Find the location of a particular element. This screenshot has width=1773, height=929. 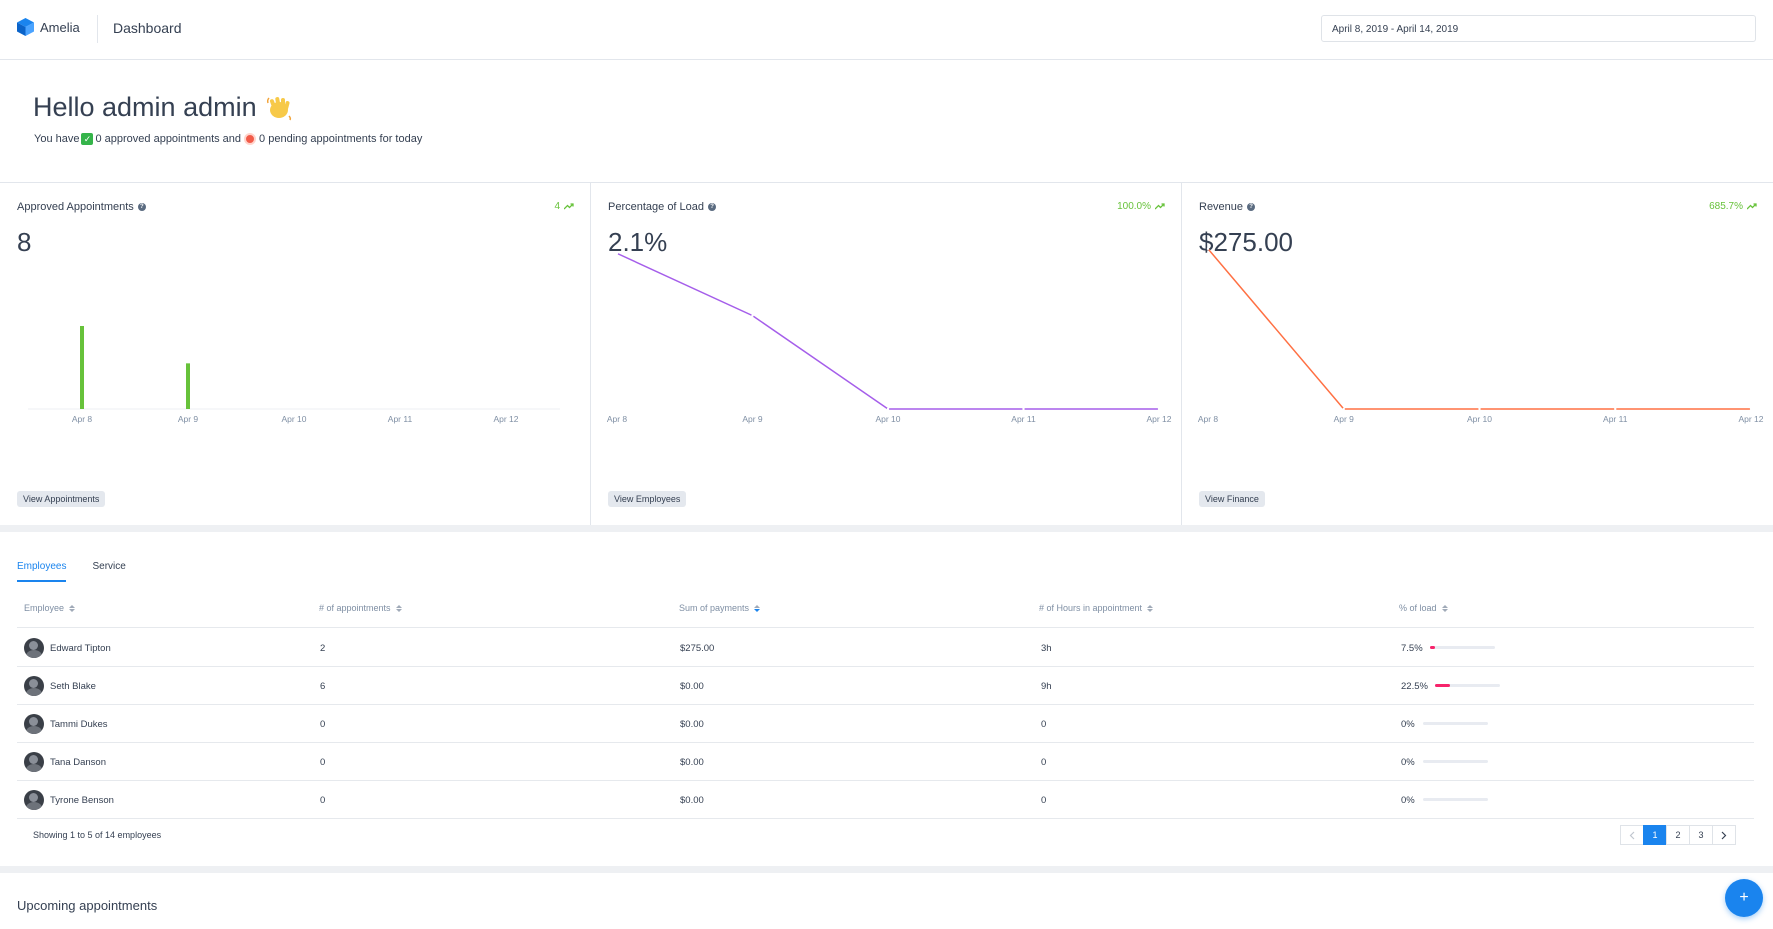

x-tick-label: Apr 12 is located at coordinates (505, 419).